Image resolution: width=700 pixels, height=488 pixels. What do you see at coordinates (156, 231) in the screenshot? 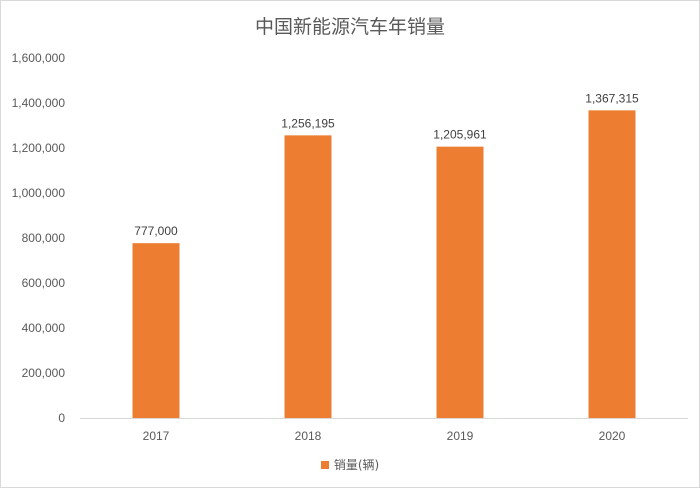
I see `data-label: 777,000` at bounding box center [156, 231].